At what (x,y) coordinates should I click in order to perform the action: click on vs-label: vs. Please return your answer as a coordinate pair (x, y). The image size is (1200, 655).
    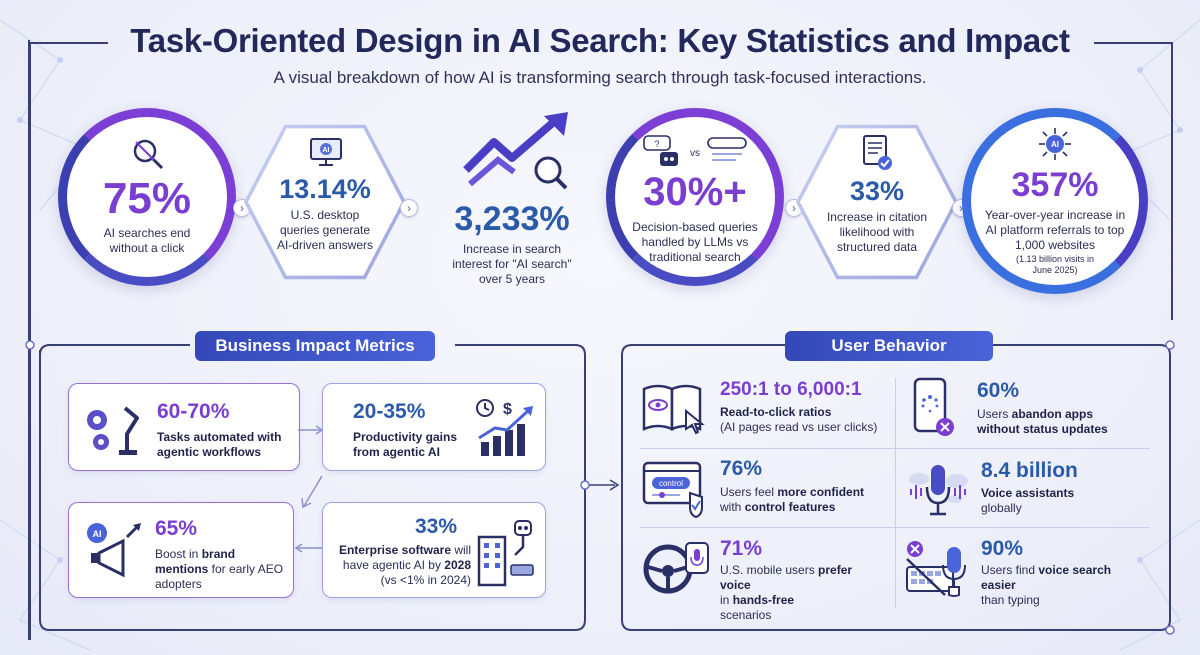
    Looking at the image, I should click on (695, 153).